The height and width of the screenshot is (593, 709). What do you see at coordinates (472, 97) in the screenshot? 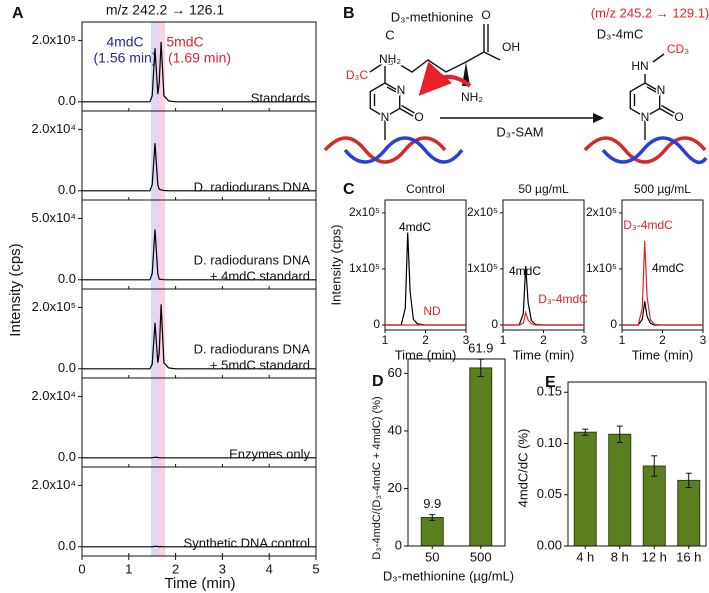
I see `atom: NH₂` at bounding box center [472, 97].